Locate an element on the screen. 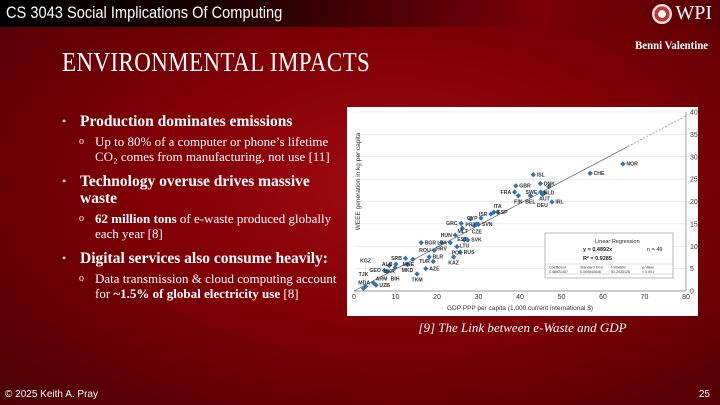  regression-header: Standard Error is located at coordinates (592, 268).